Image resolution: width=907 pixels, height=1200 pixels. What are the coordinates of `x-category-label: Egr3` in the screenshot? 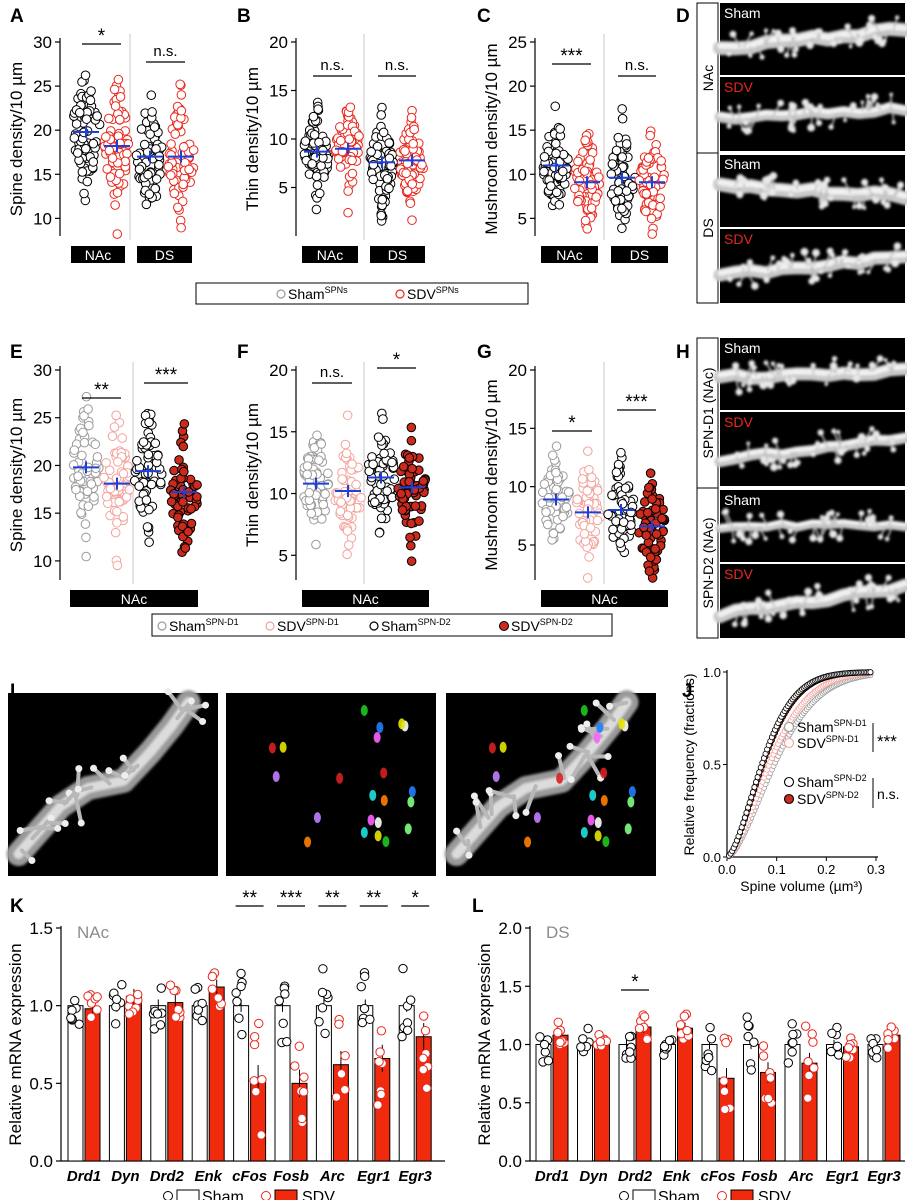 It's located at (884, 1176).